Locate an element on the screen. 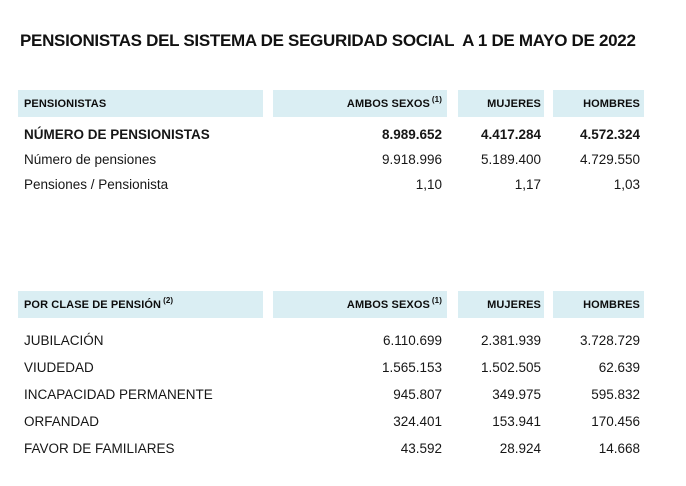  row-label: Pensiones / Pensionista is located at coordinates (96, 184).